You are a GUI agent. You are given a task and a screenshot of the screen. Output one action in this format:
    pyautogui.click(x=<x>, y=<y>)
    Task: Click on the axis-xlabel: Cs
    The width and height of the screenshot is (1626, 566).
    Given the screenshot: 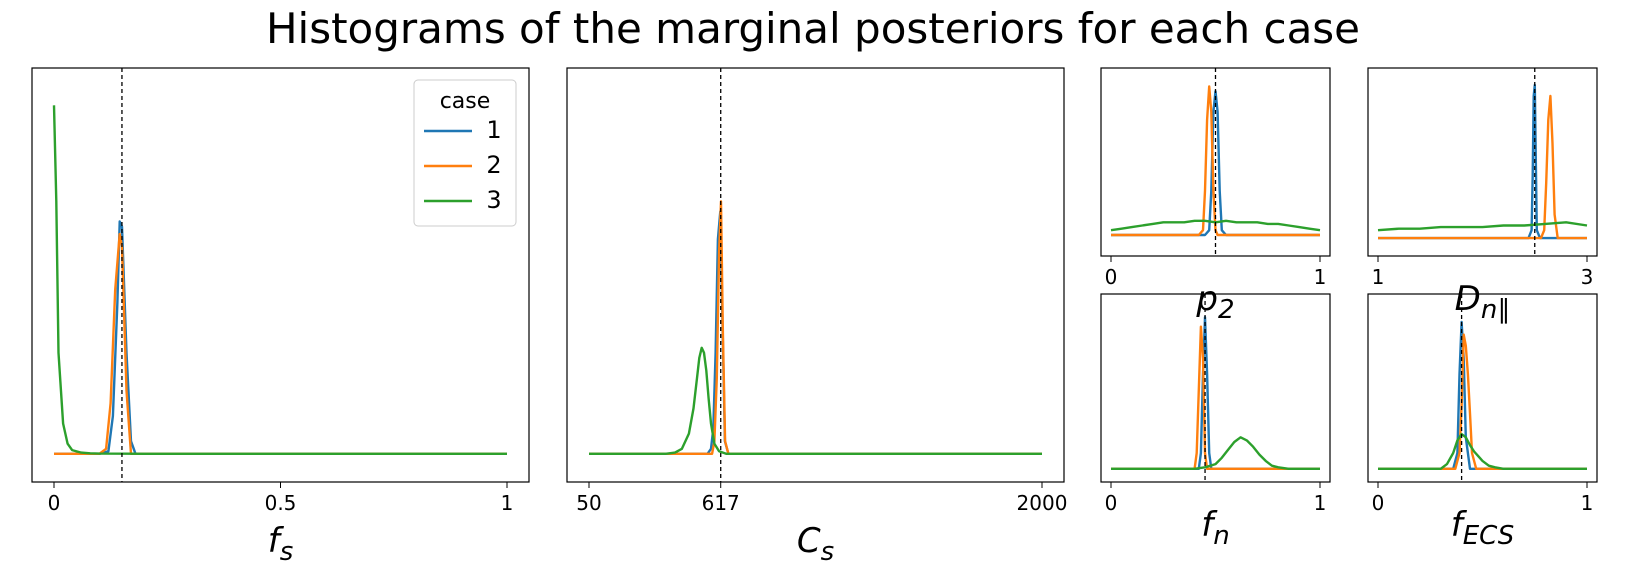 What is the action you would take?
    pyautogui.click(x=815, y=543)
    